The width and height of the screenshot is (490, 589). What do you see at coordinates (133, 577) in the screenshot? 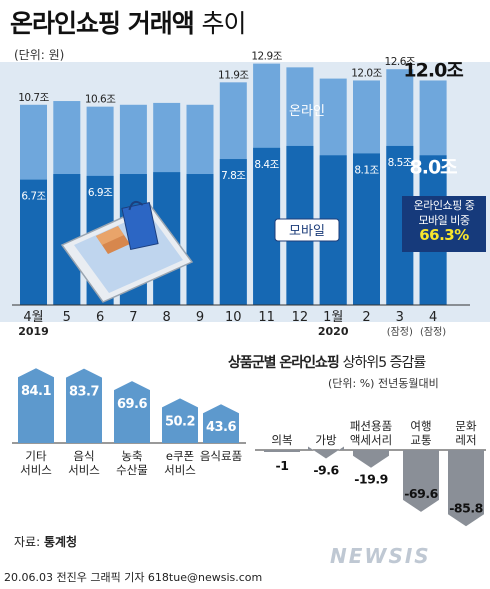
I see `credit-line: 20.06.03 전진우 그래픽 기자 618tue@newsis.com` at bounding box center [133, 577].